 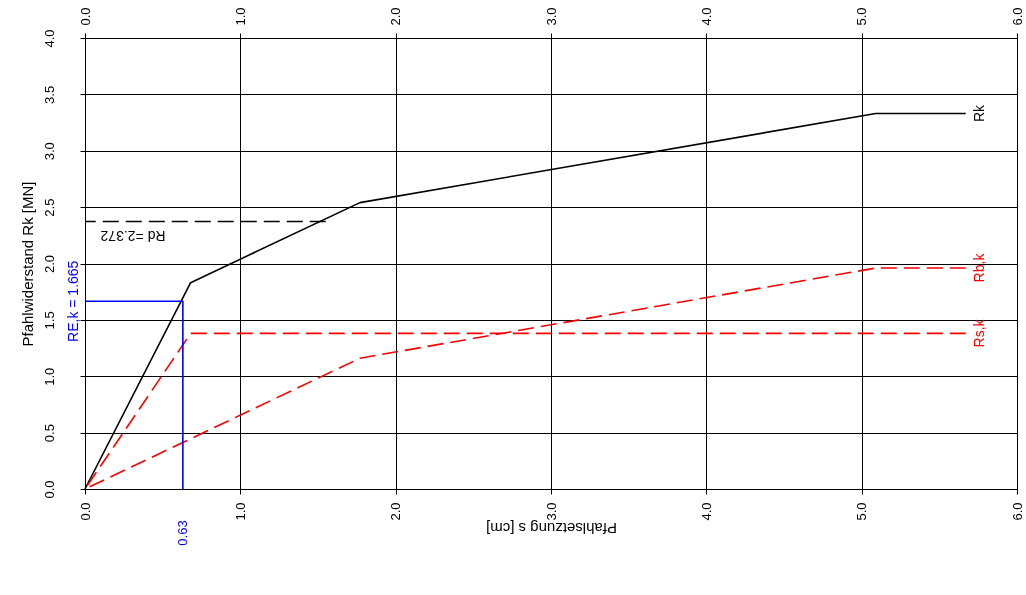 What do you see at coordinates (551, 528) in the screenshot?
I see `x-axis-title: Pfahlsetzung s [cm]` at bounding box center [551, 528].